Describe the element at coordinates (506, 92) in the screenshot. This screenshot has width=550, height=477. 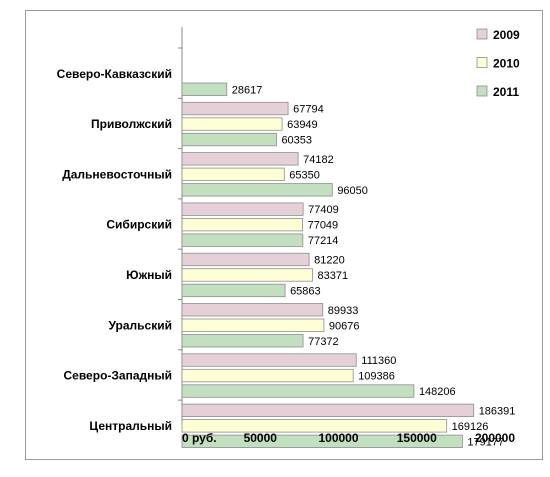
I see `legend-label: 2011` at that location.